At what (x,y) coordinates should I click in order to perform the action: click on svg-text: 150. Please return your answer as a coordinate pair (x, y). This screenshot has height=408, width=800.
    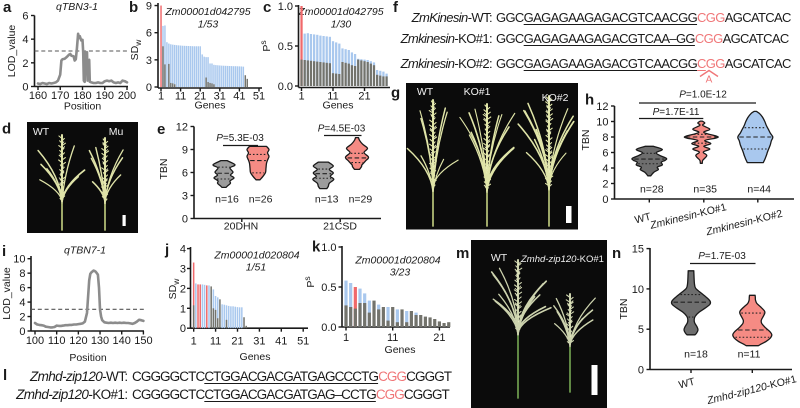
    Looking at the image, I should click on (143, 341).